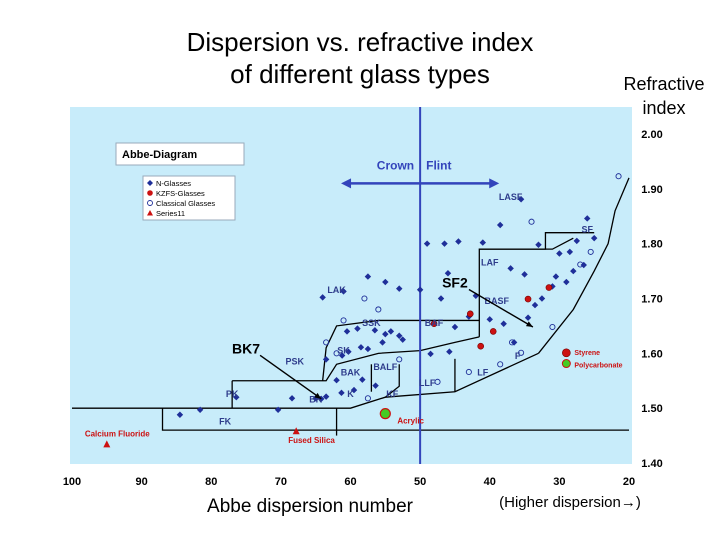 This screenshot has height=540, width=720. Describe the element at coordinates (185, 203) in the screenshot. I see `legend-entry: Classical Glasses` at that location.